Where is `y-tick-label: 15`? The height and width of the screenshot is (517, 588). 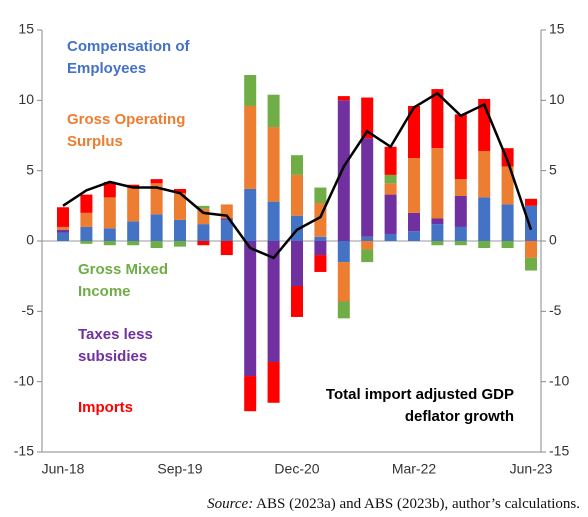 y-tick-label: 15 is located at coordinates (26, 29).